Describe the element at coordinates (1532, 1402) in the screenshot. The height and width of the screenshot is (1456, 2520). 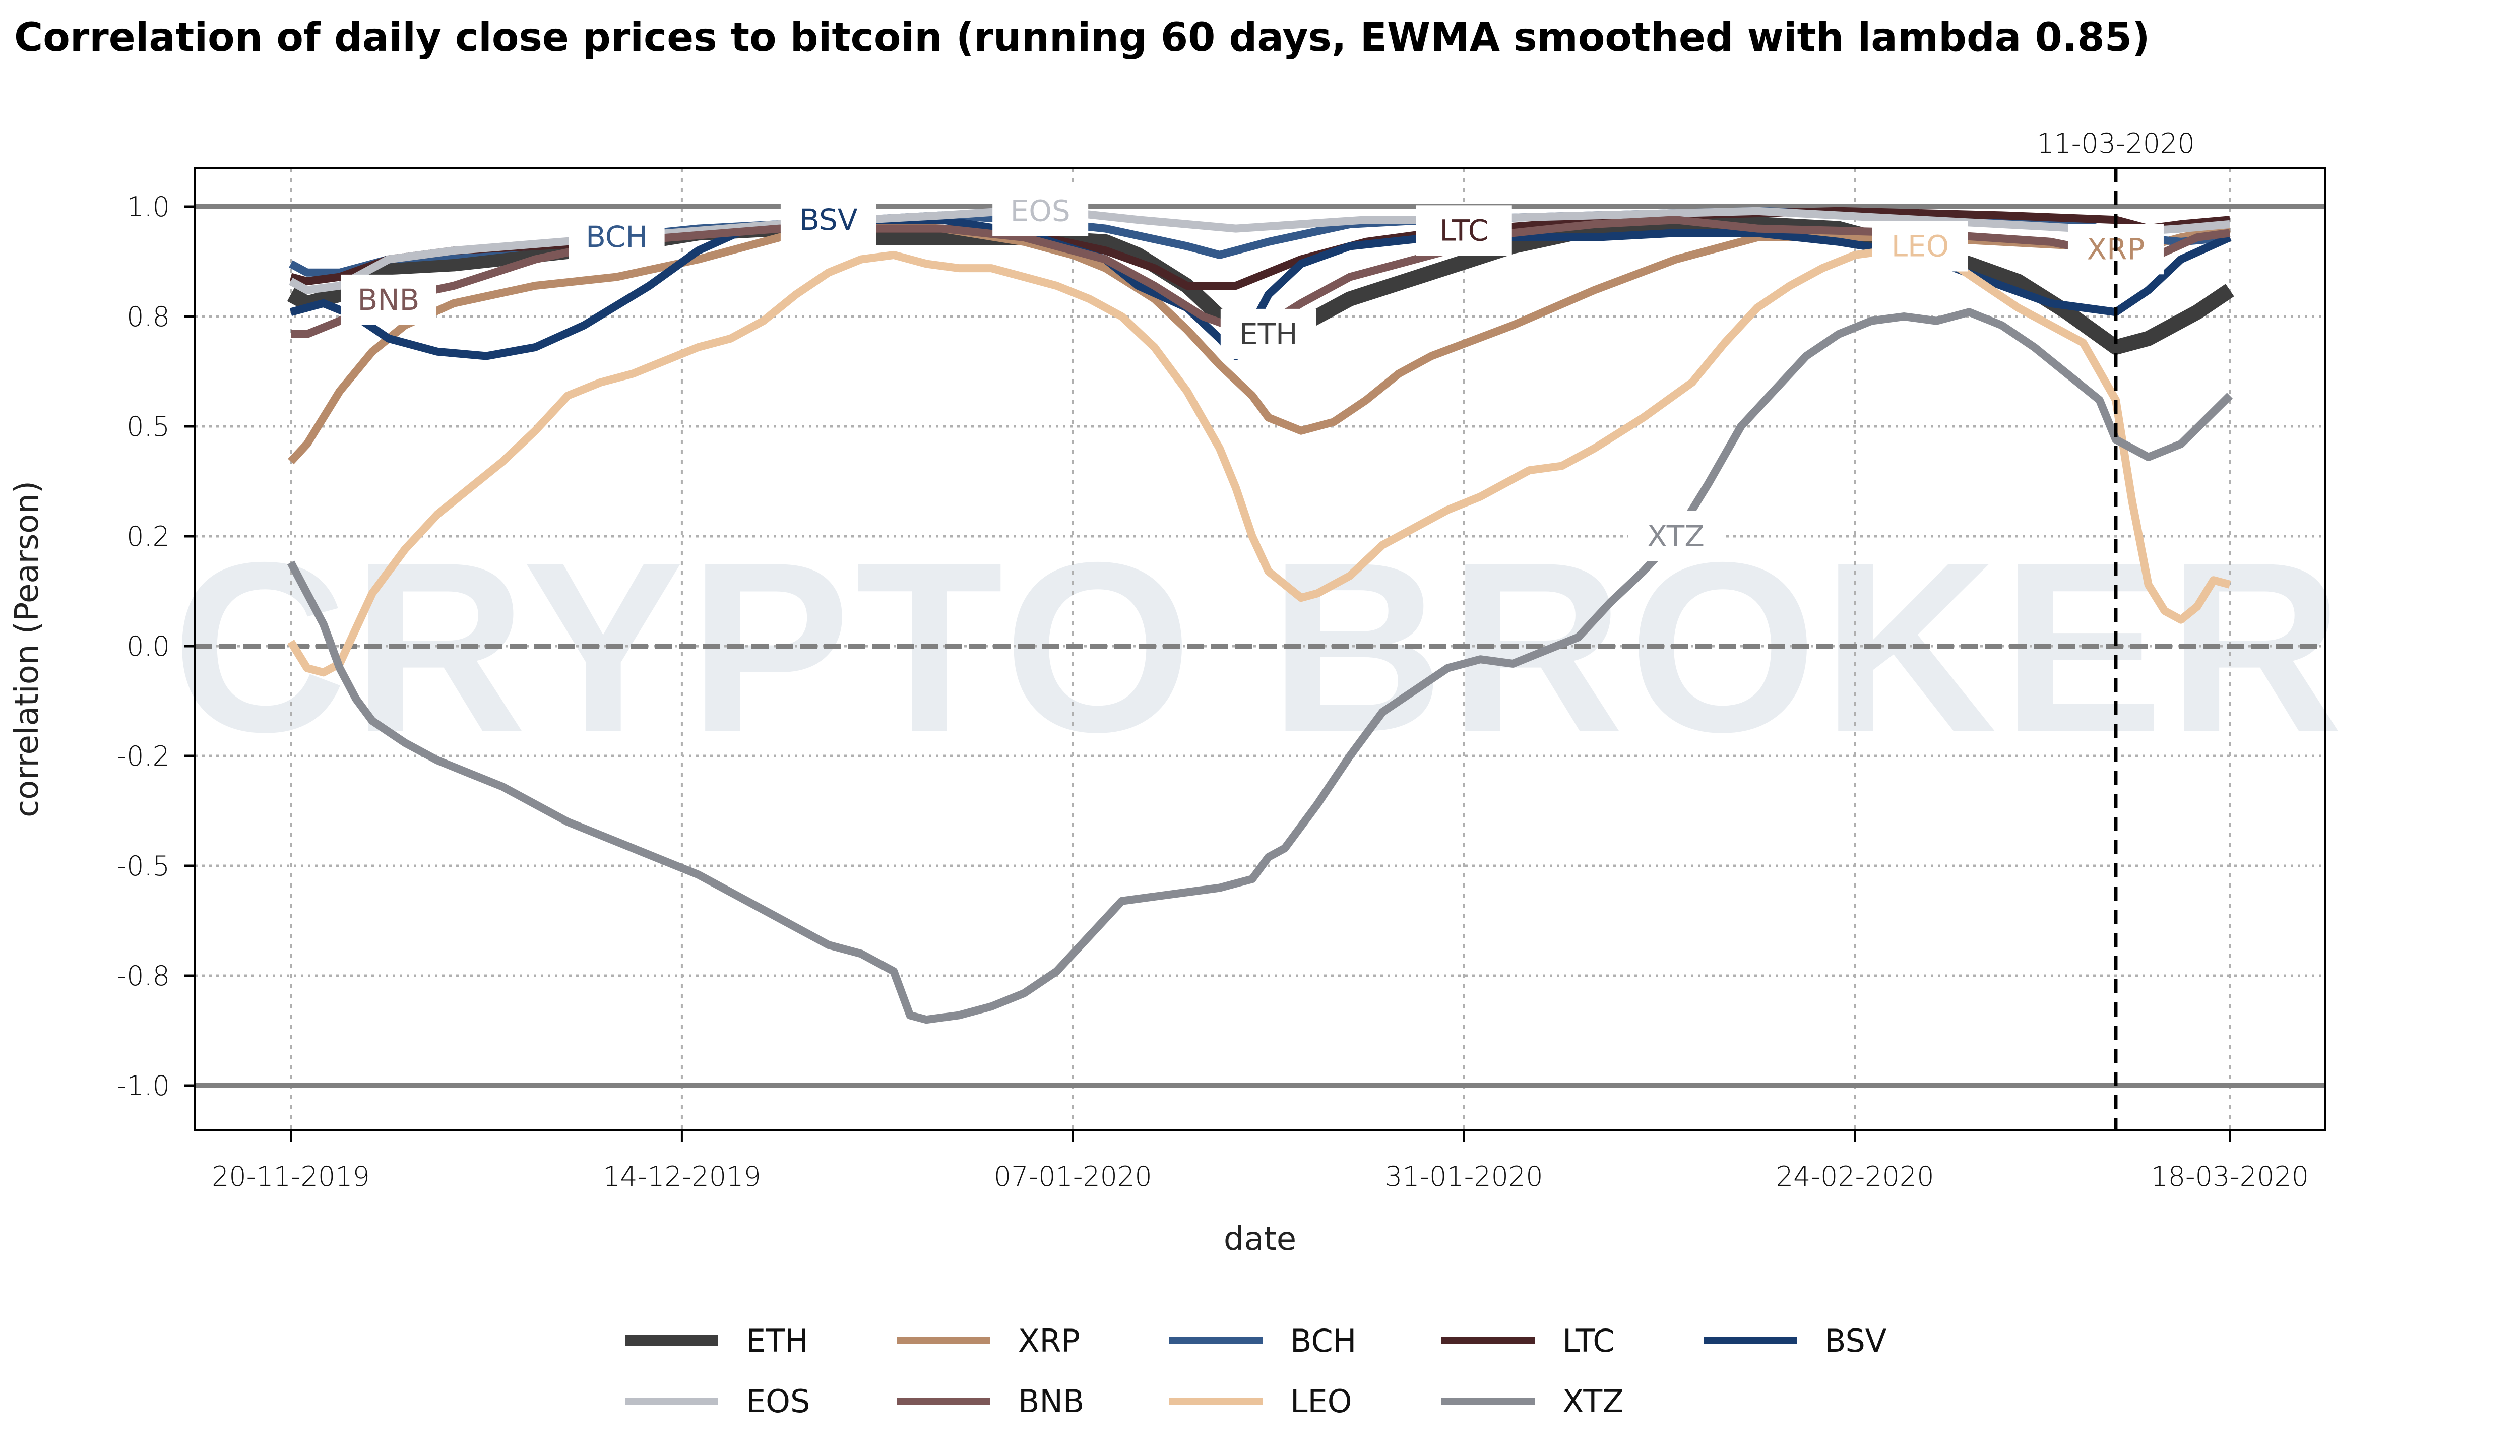
I see `legend-item-xtz: XTZ` at that location.